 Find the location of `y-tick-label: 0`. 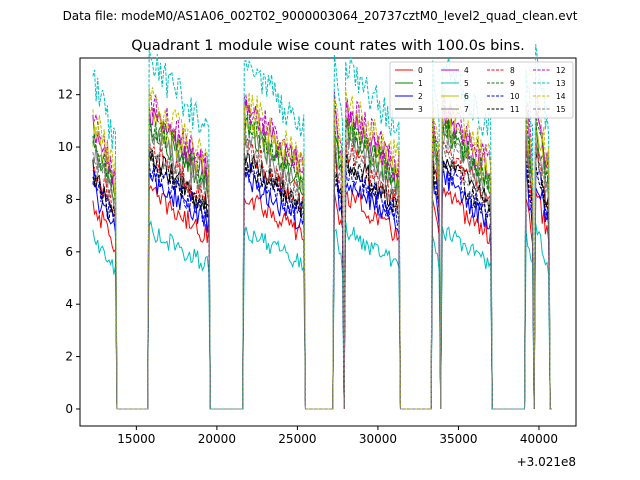

y-tick-label: 0 is located at coordinates (69, 409).